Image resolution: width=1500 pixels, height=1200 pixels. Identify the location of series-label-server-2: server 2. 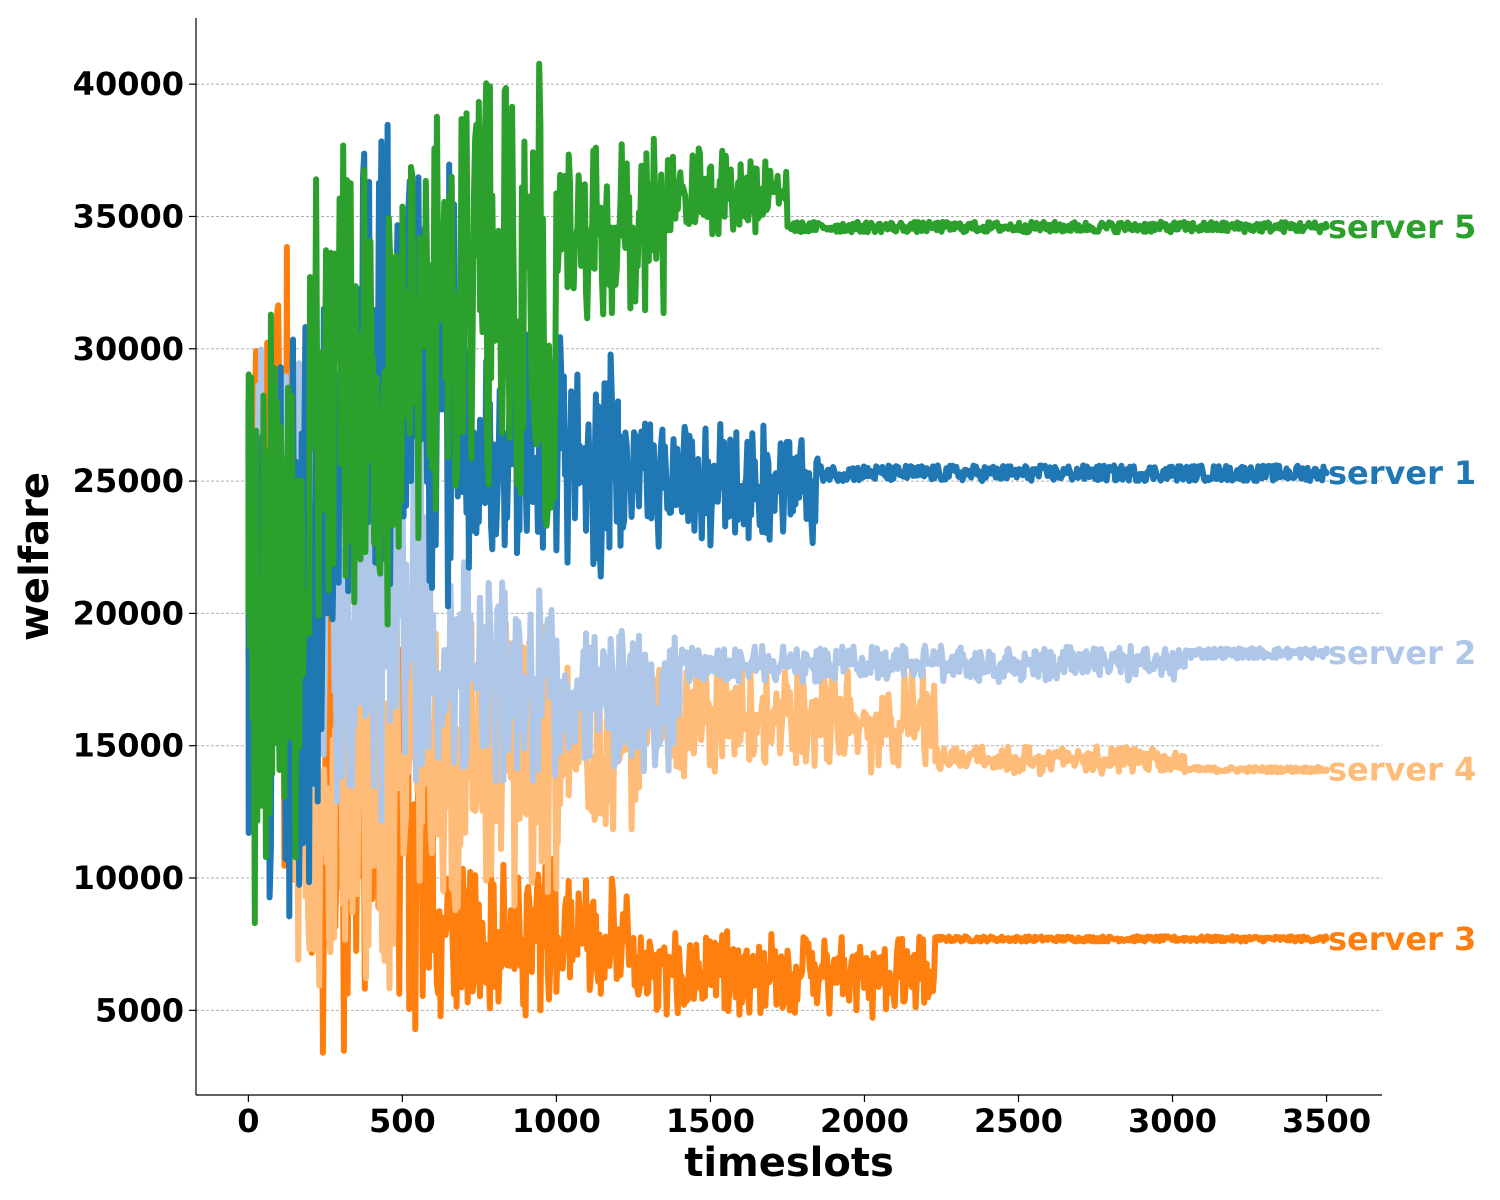
(1402, 653).